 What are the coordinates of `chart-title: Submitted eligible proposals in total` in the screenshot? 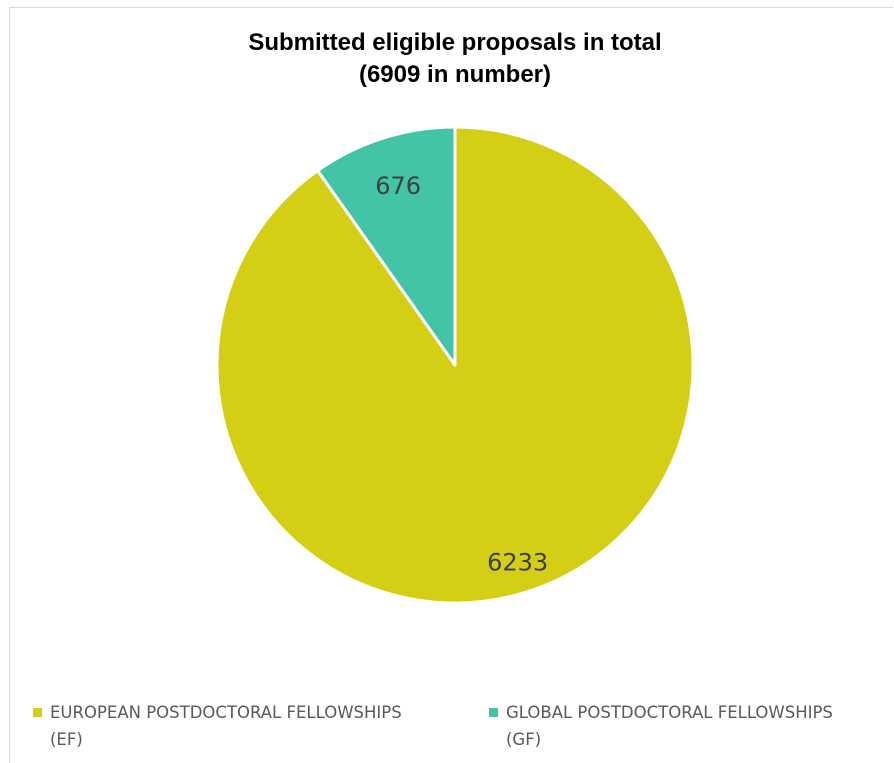 It's located at (455, 42).